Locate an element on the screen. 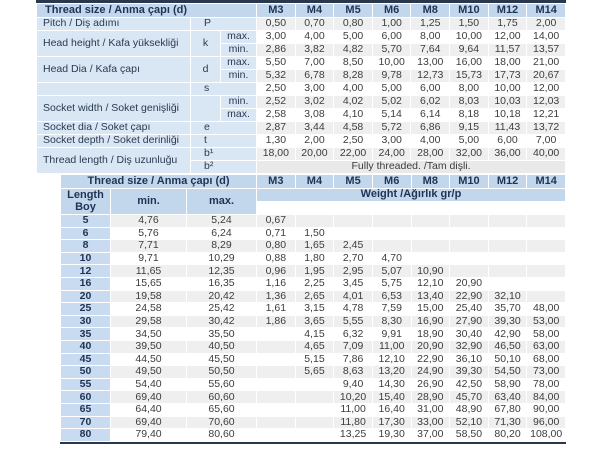 This screenshot has height=450, width=600. weight-cell: 20,90 is located at coordinates (430, 346).